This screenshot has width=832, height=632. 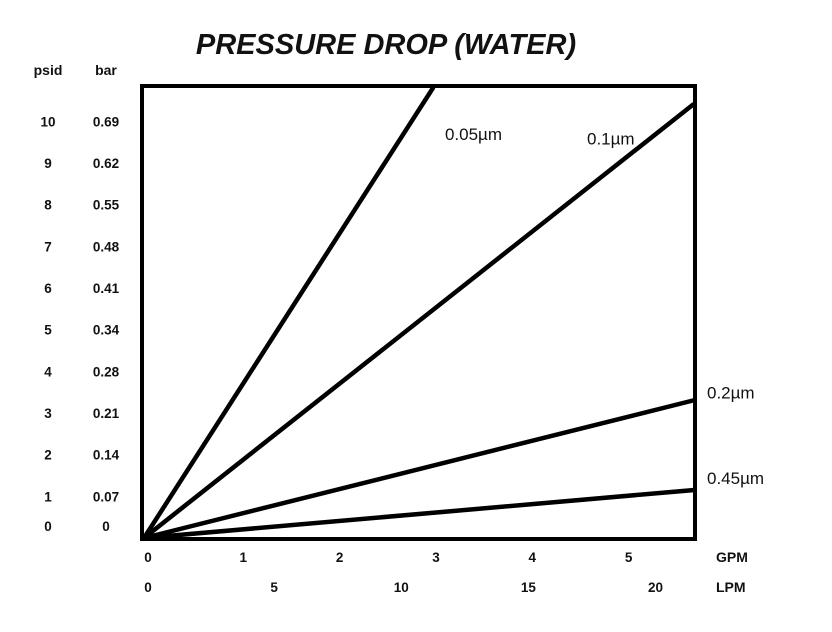 I want to click on y-tick-bar-0-07: 0.07, so click(x=106, y=496).